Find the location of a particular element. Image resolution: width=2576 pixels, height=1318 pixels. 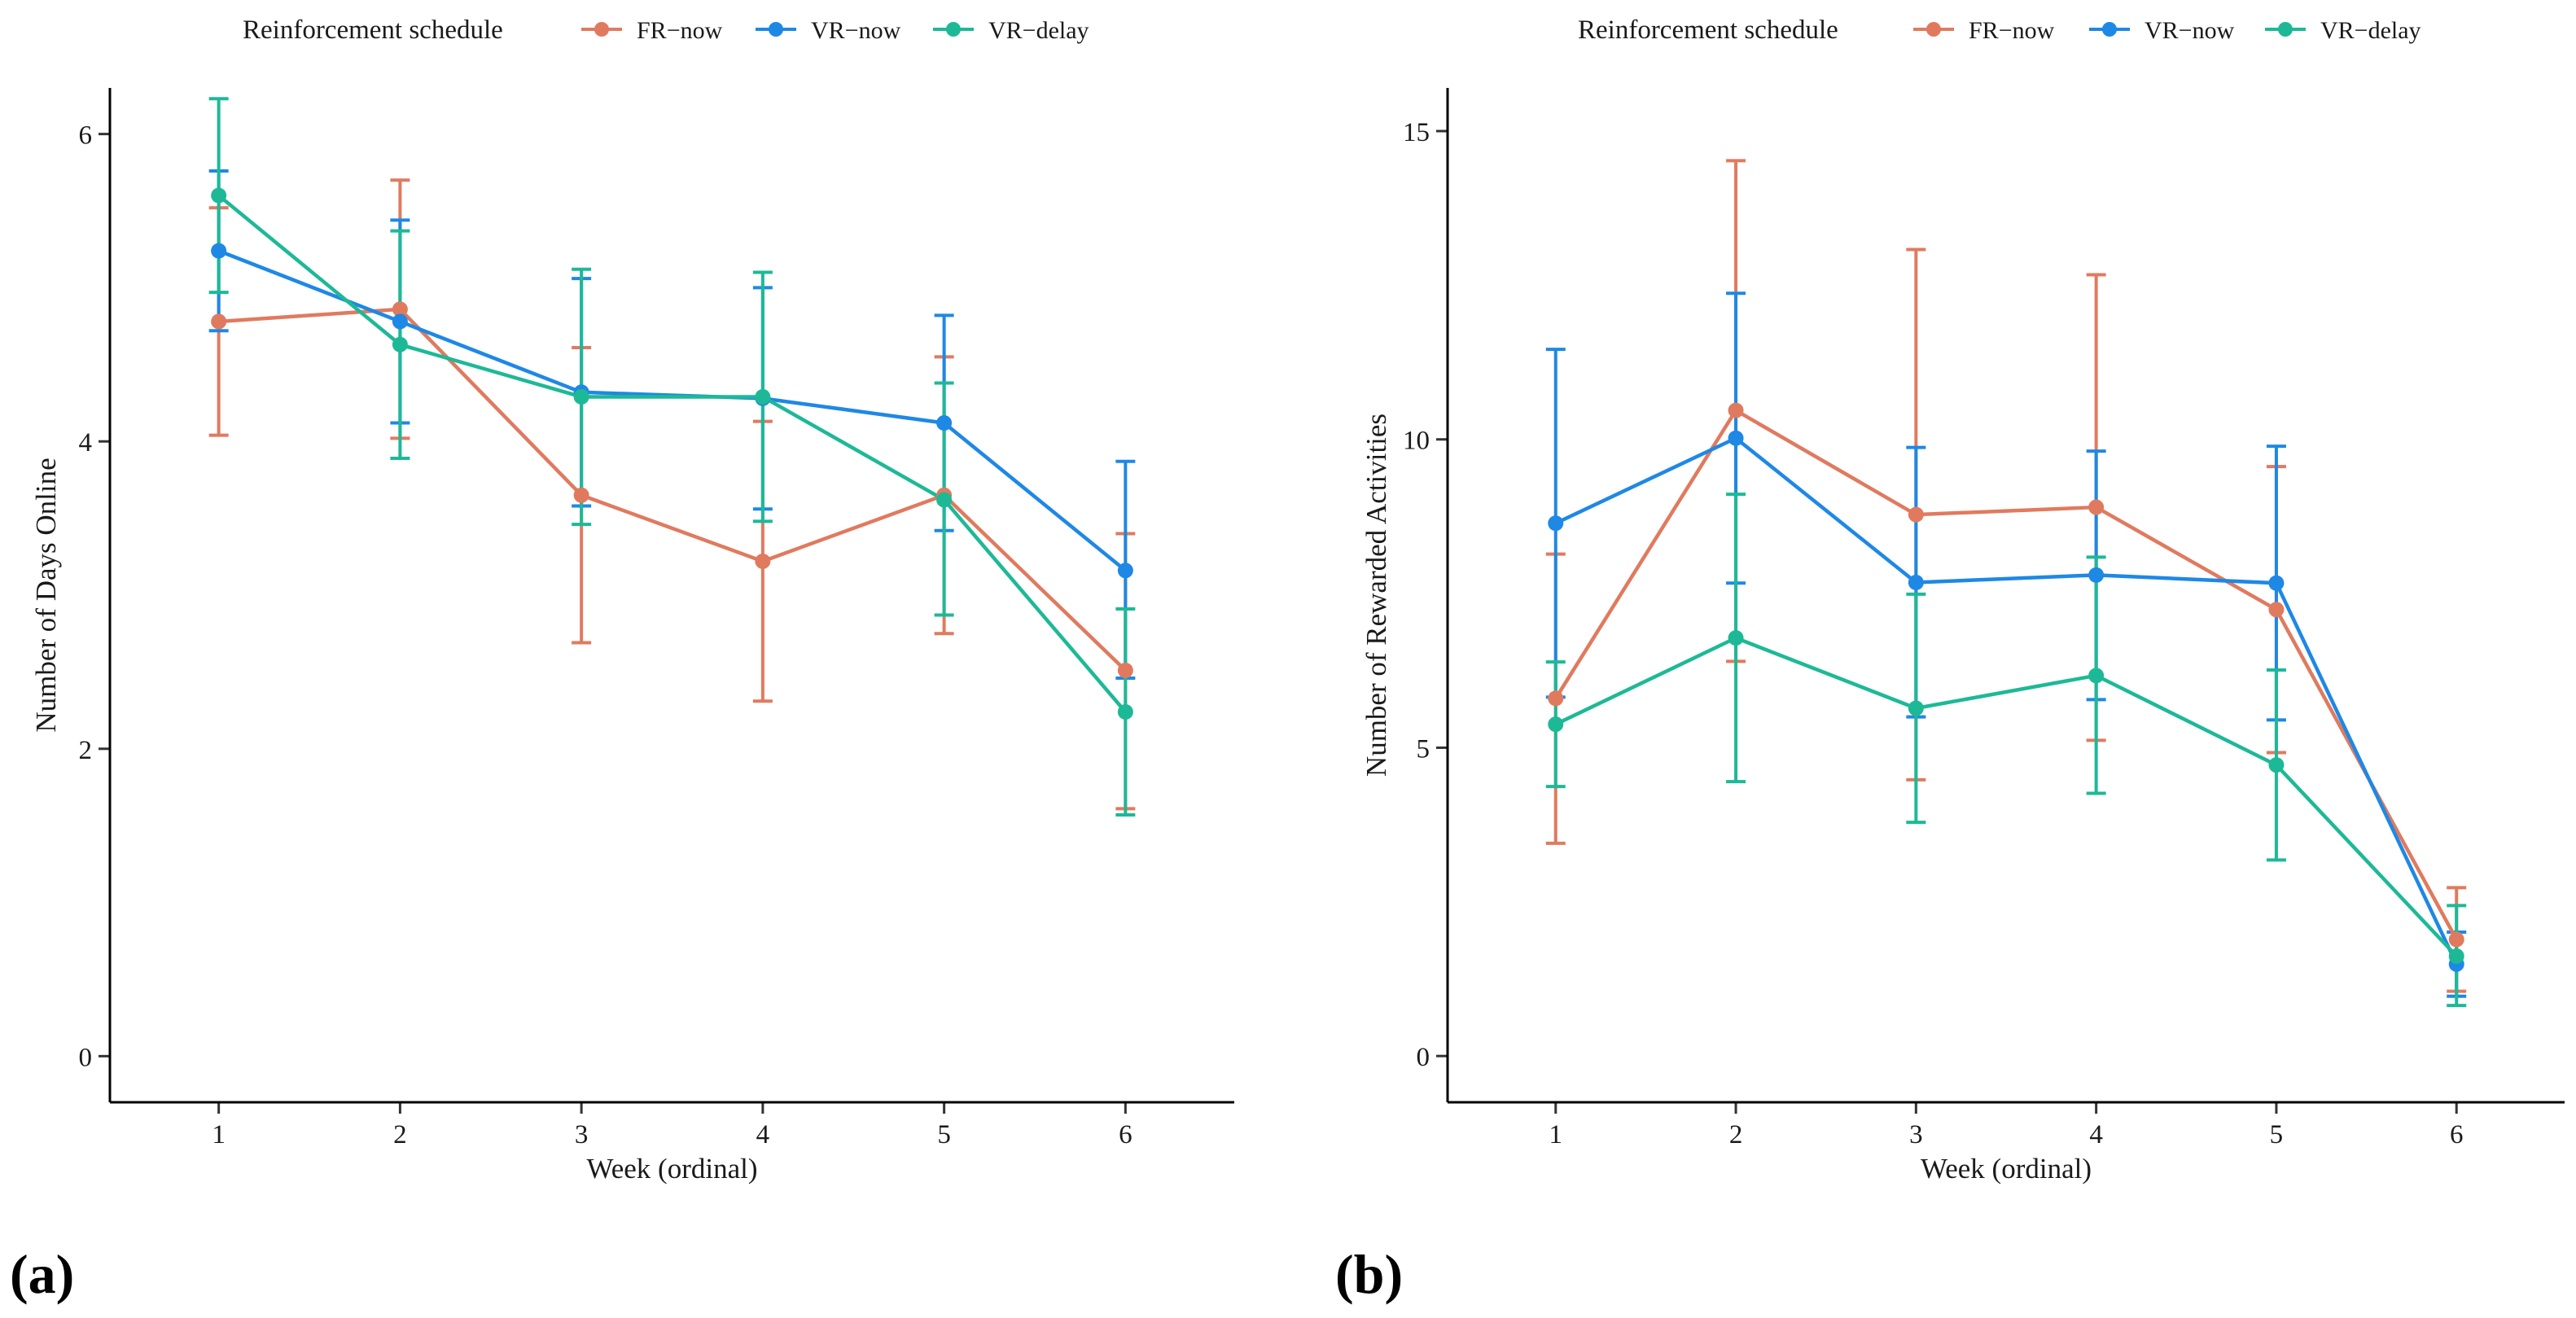

x-tick-label-a-4: 4 is located at coordinates (763, 1134).